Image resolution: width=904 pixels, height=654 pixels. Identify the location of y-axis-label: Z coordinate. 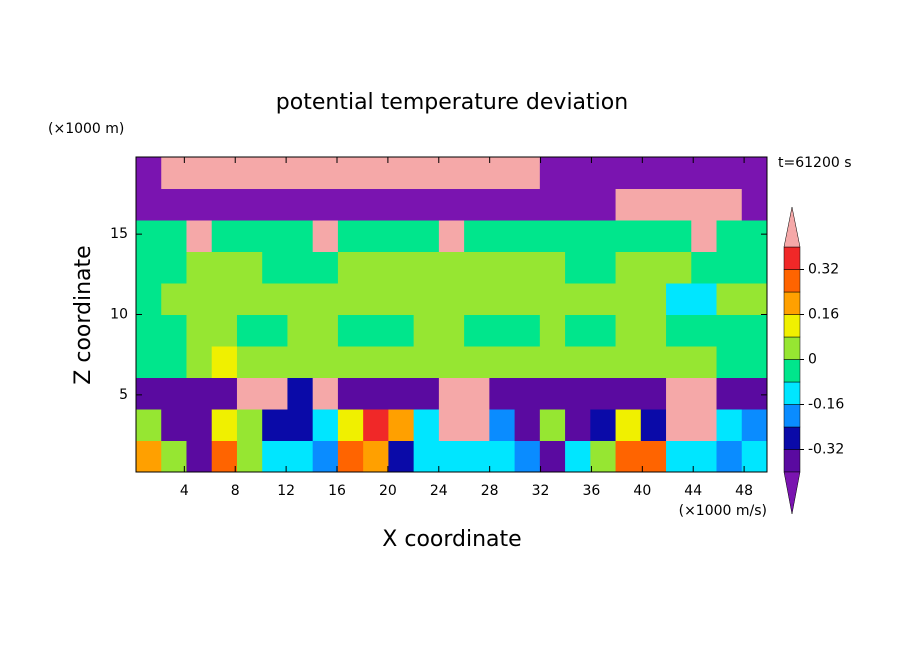
(83, 314).